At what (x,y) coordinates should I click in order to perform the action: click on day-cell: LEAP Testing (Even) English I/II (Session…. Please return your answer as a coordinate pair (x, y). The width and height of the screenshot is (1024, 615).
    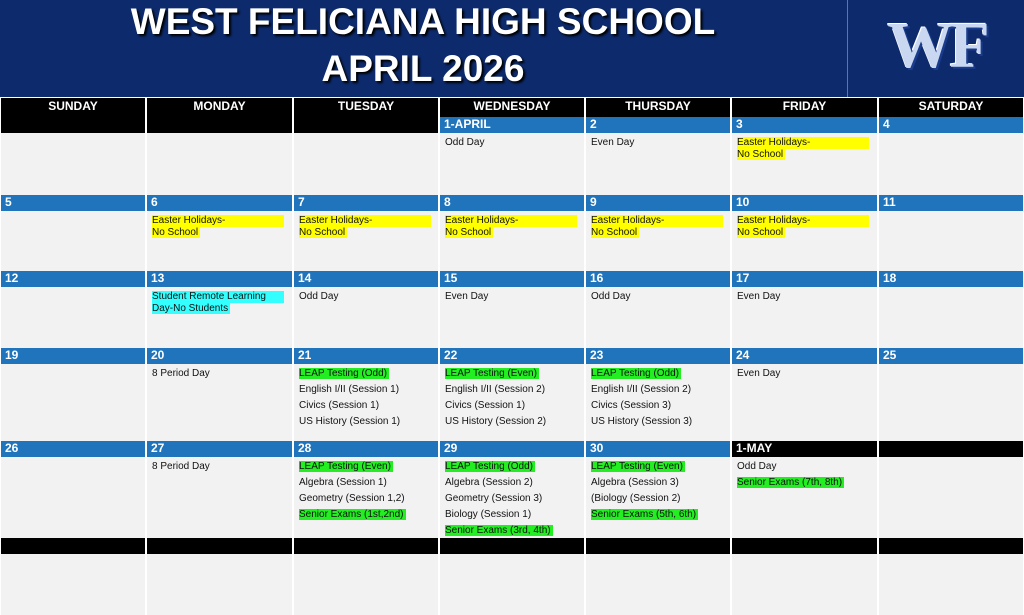
    Looking at the image, I should click on (512, 402).